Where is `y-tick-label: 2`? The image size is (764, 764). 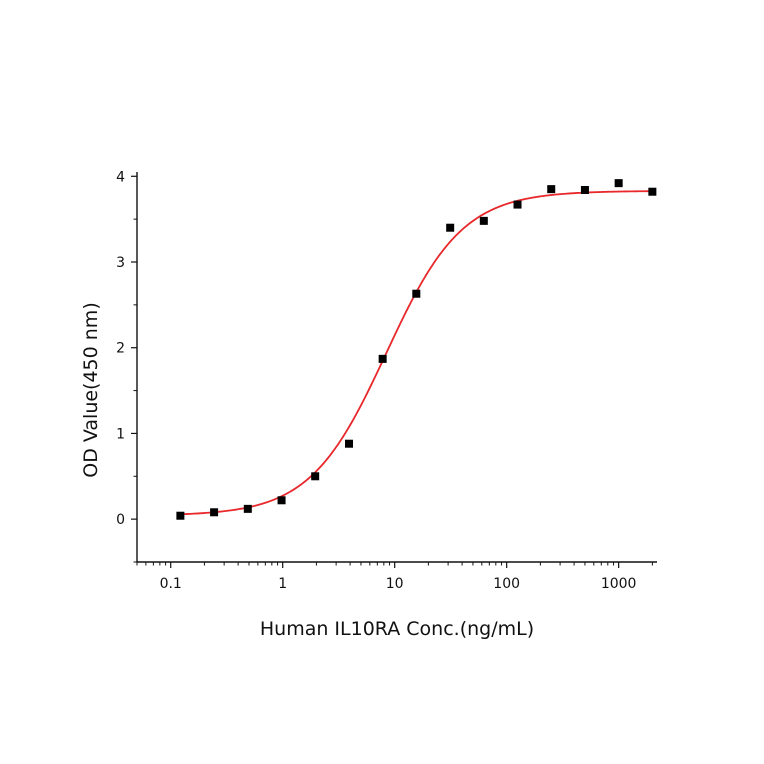 y-tick-label: 2 is located at coordinates (120, 349).